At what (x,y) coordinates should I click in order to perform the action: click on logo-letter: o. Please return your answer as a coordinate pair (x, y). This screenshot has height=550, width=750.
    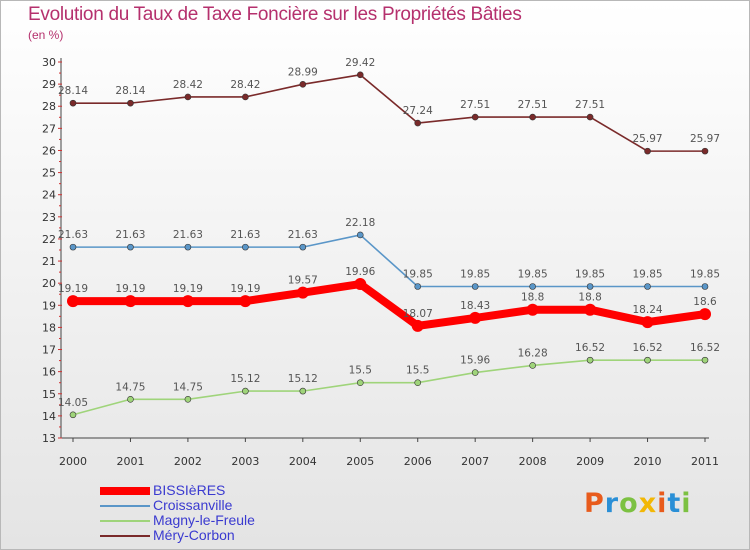
    Looking at the image, I should click on (629, 503).